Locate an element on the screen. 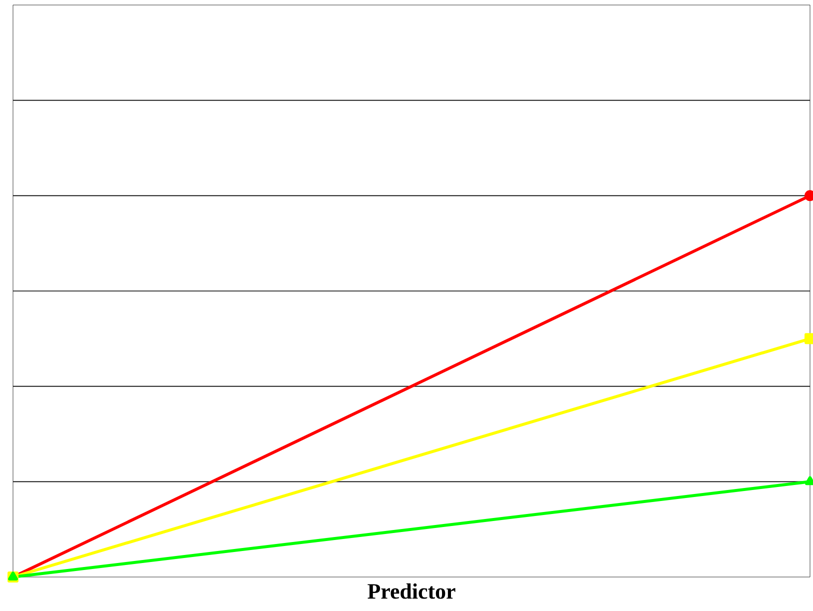 The height and width of the screenshot is (611, 813). x-axis-title: Predictor is located at coordinates (412, 591).